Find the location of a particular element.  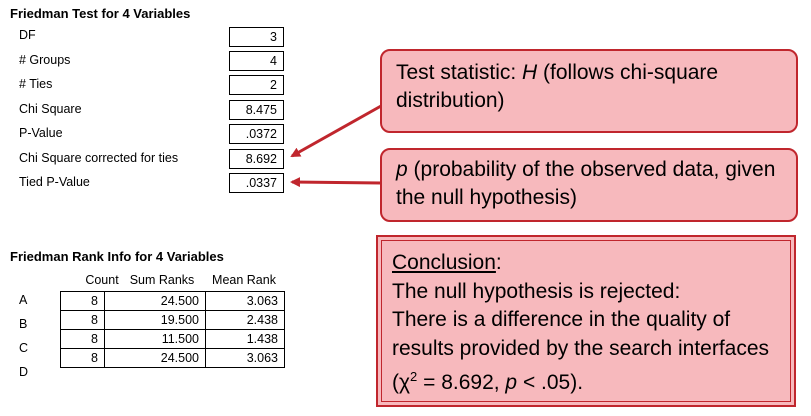

conclusion-heading: Conclusion is located at coordinates (444, 262).